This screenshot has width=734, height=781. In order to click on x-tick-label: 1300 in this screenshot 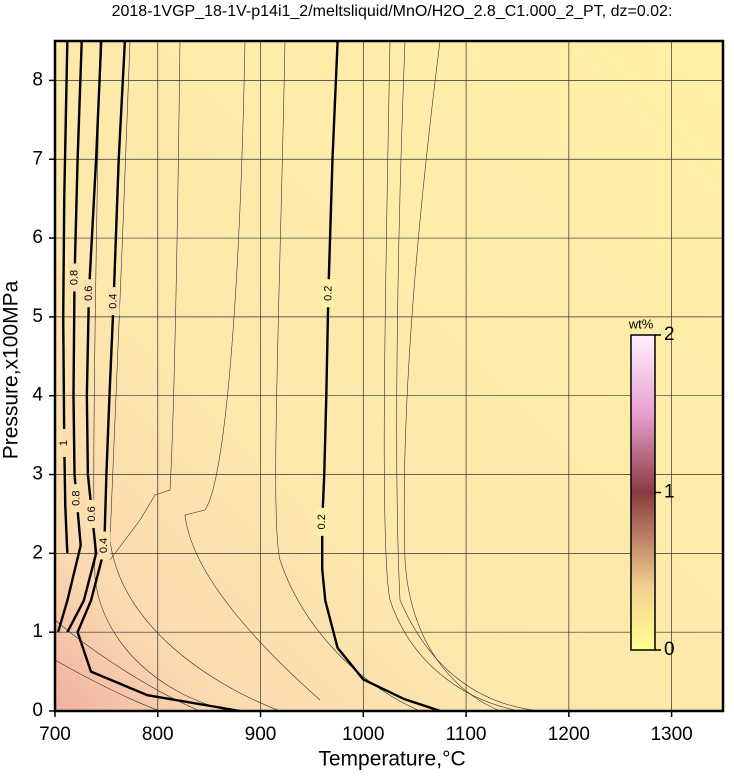, I will do `click(671, 734)`.